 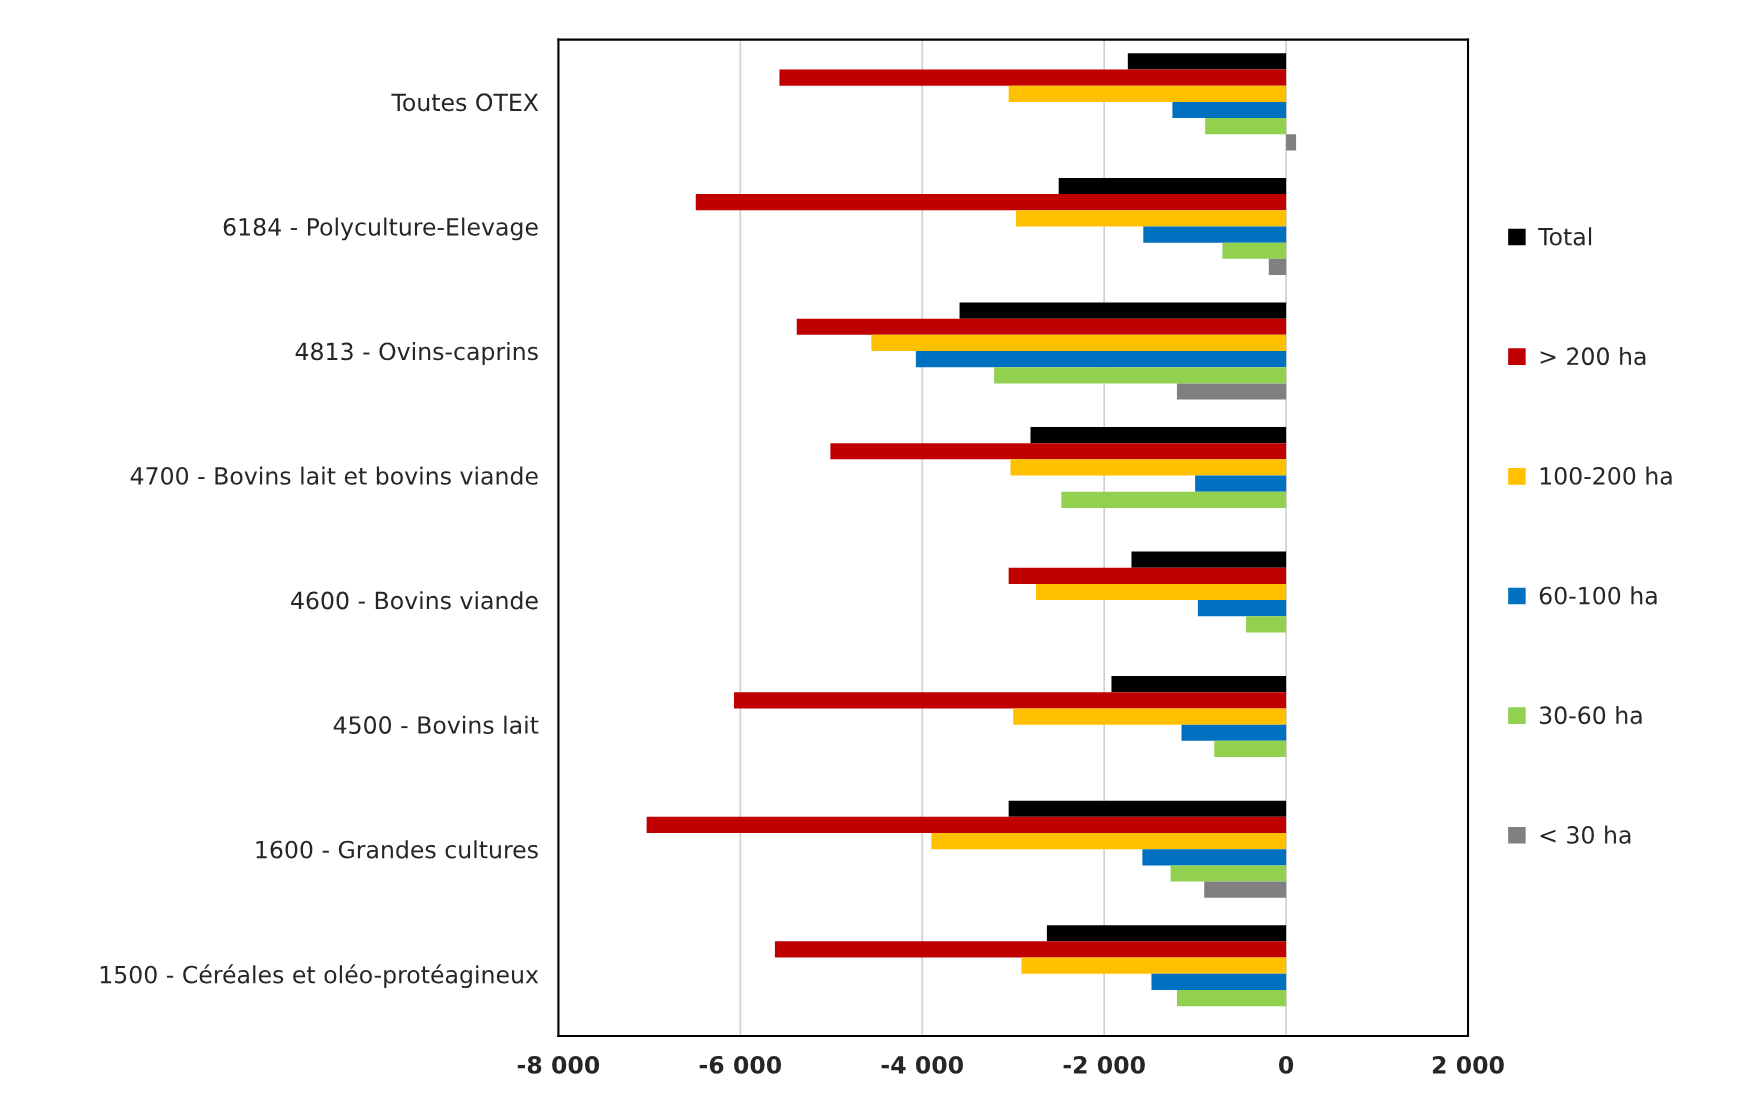 What do you see at coordinates (922, 1064) in the screenshot?
I see `x-tick-label: -4 000` at bounding box center [922, 1064].